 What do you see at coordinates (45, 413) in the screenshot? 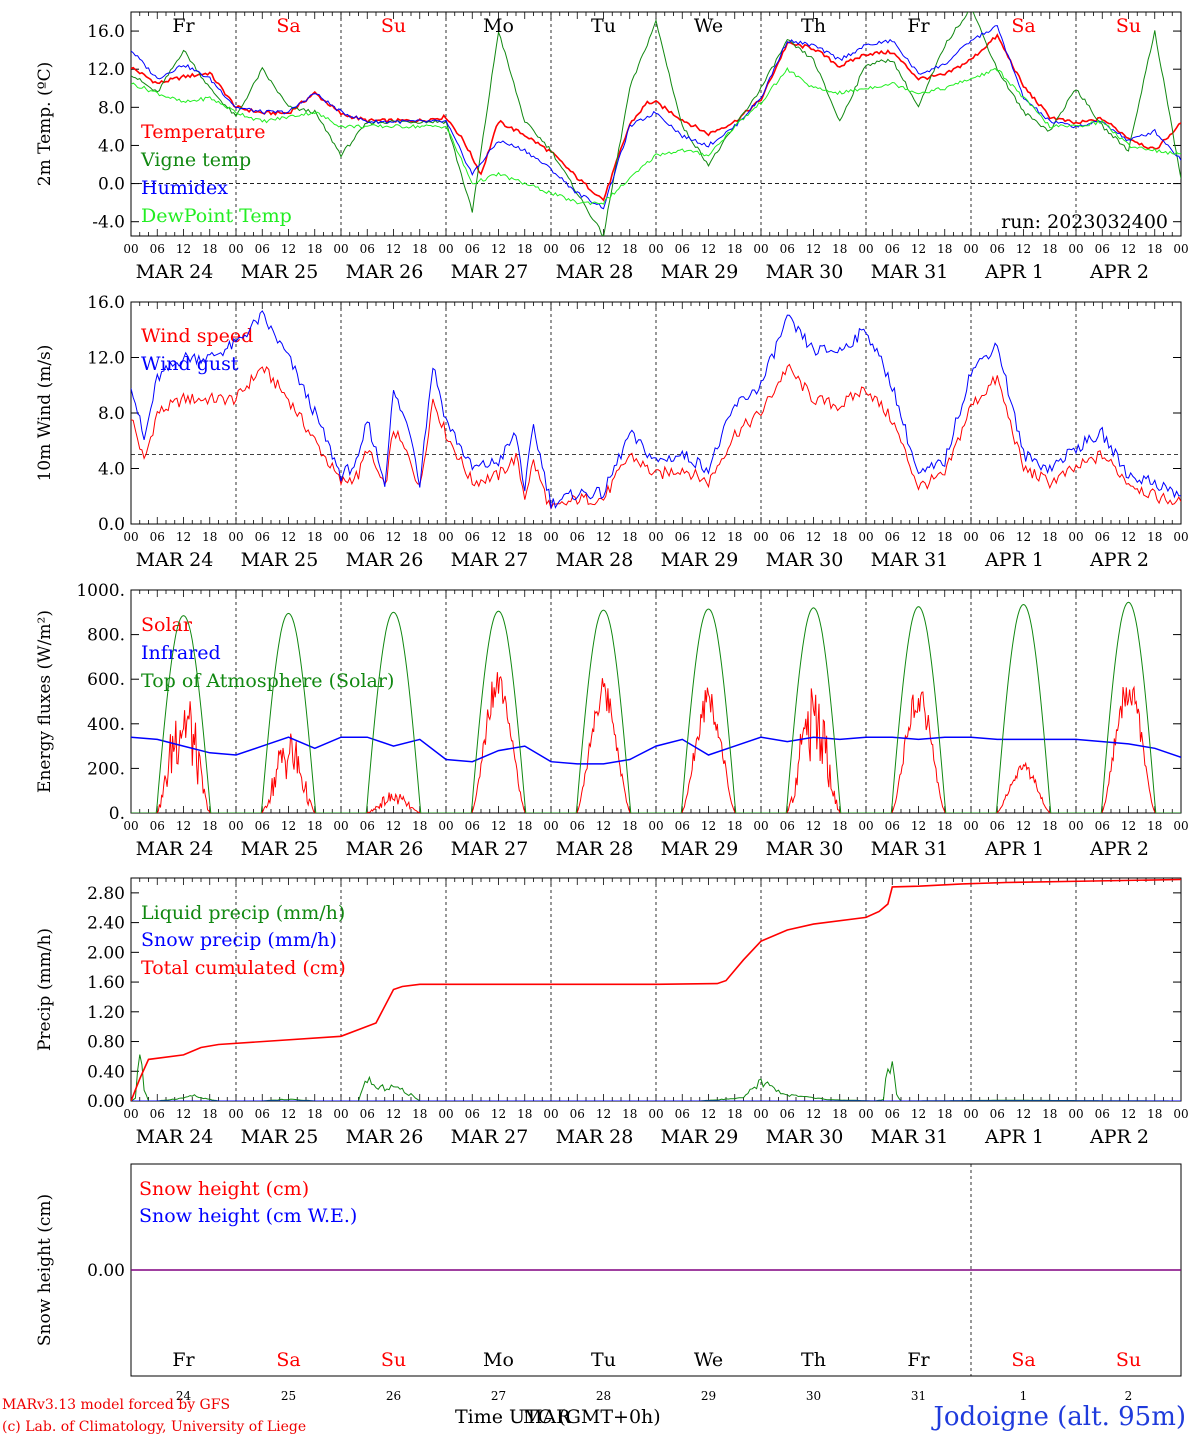
I see `y-axis-label: 10m Wind (m/s)` at bounding box center [45, 413].